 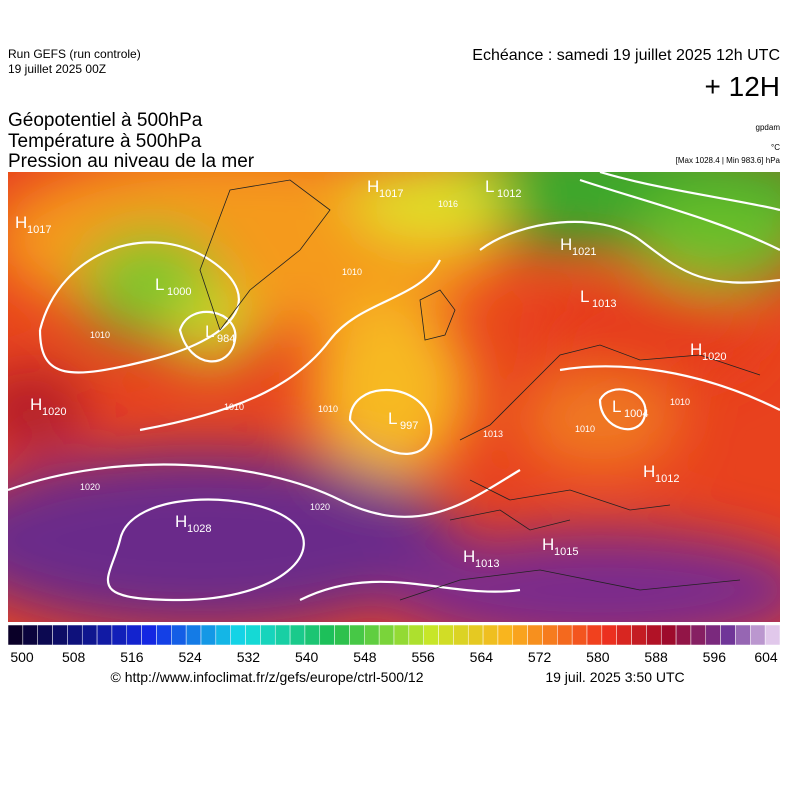 I want to click on system-pressure: 1015, so click(x=566, y=552).